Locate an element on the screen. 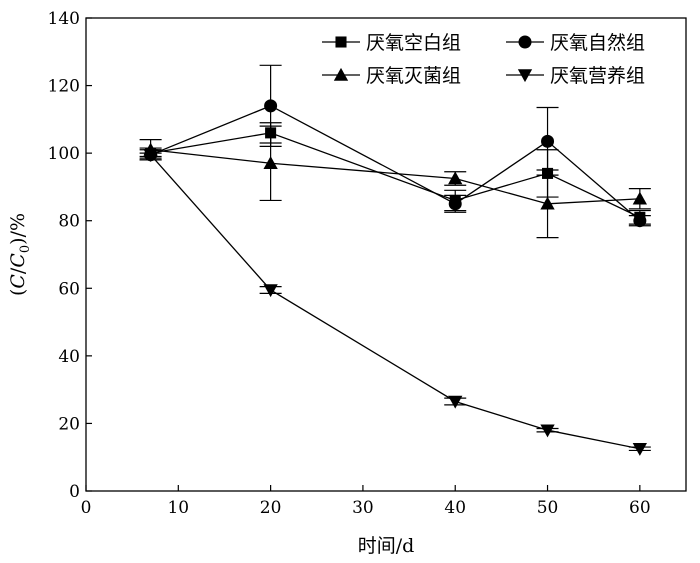 This screenshot has width=700, height=563. y-axis-label: (C/C0)/% is located at coordinates (20, 254).